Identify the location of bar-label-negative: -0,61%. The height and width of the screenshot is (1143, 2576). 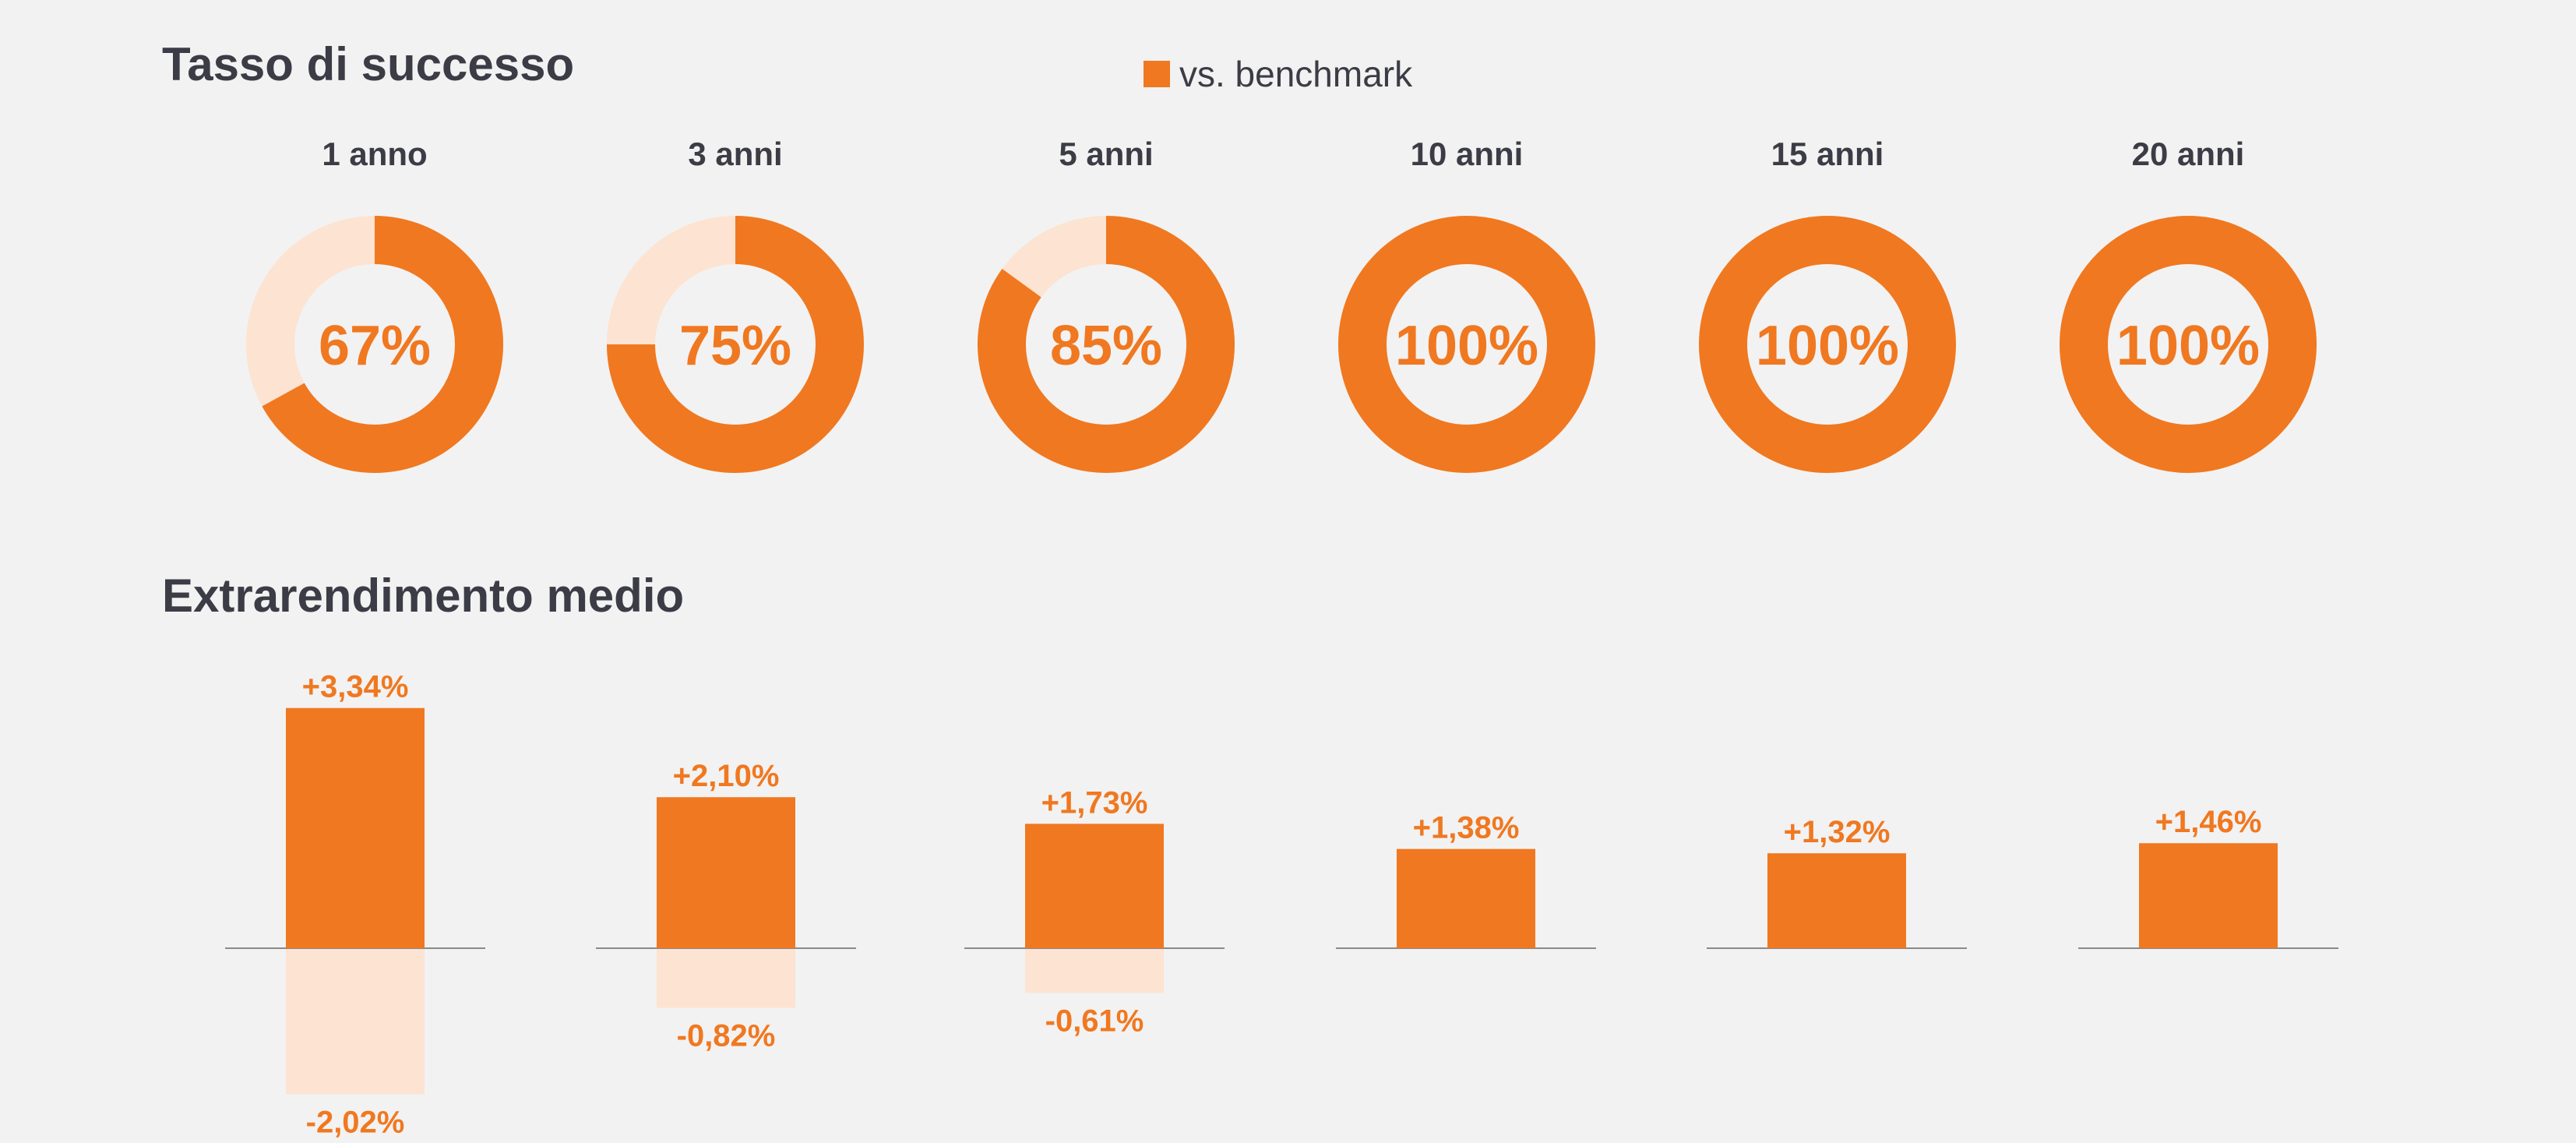
(1094, 1021).